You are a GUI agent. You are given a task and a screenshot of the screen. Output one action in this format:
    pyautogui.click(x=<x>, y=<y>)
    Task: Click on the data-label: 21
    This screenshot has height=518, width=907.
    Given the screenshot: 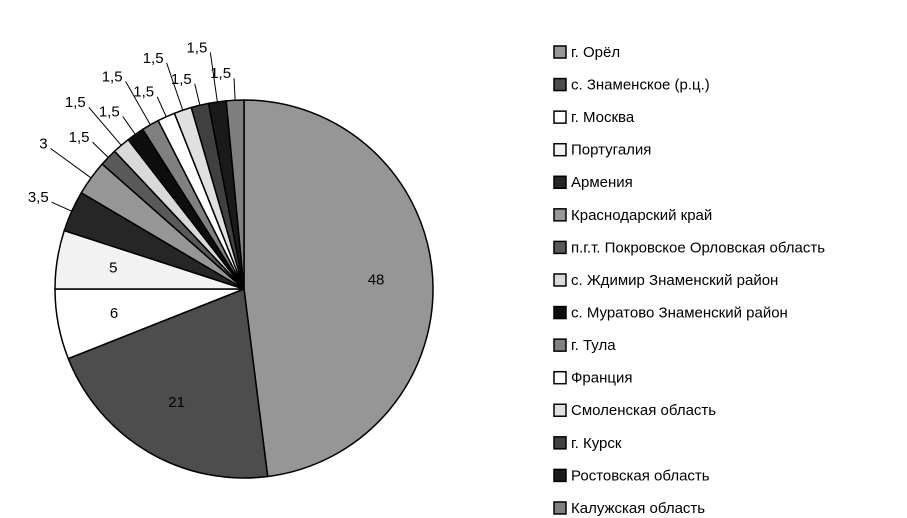 What is the action you would take?
    pyautogui.click(x=176, y=402)
    